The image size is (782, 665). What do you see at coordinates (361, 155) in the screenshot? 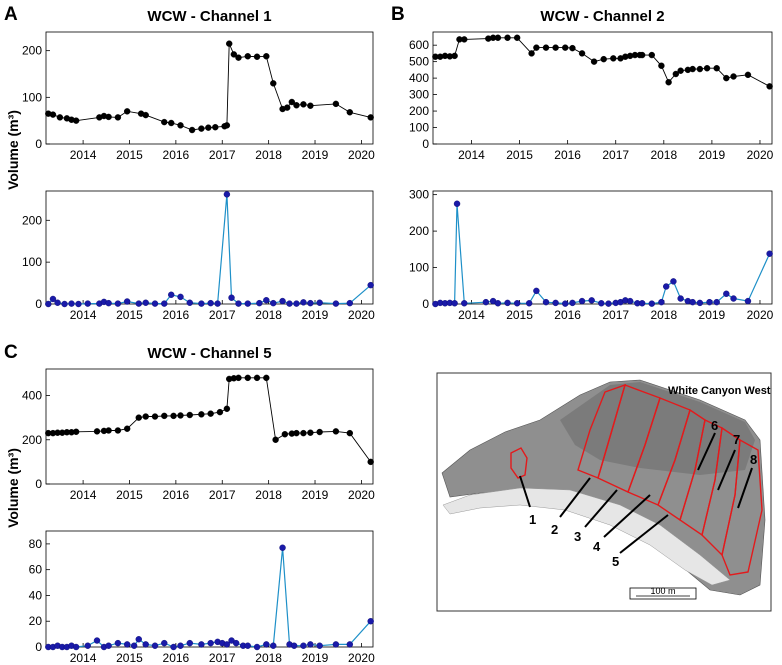
I see `x-tick-label: 2020` at bounding box center [361, 155].